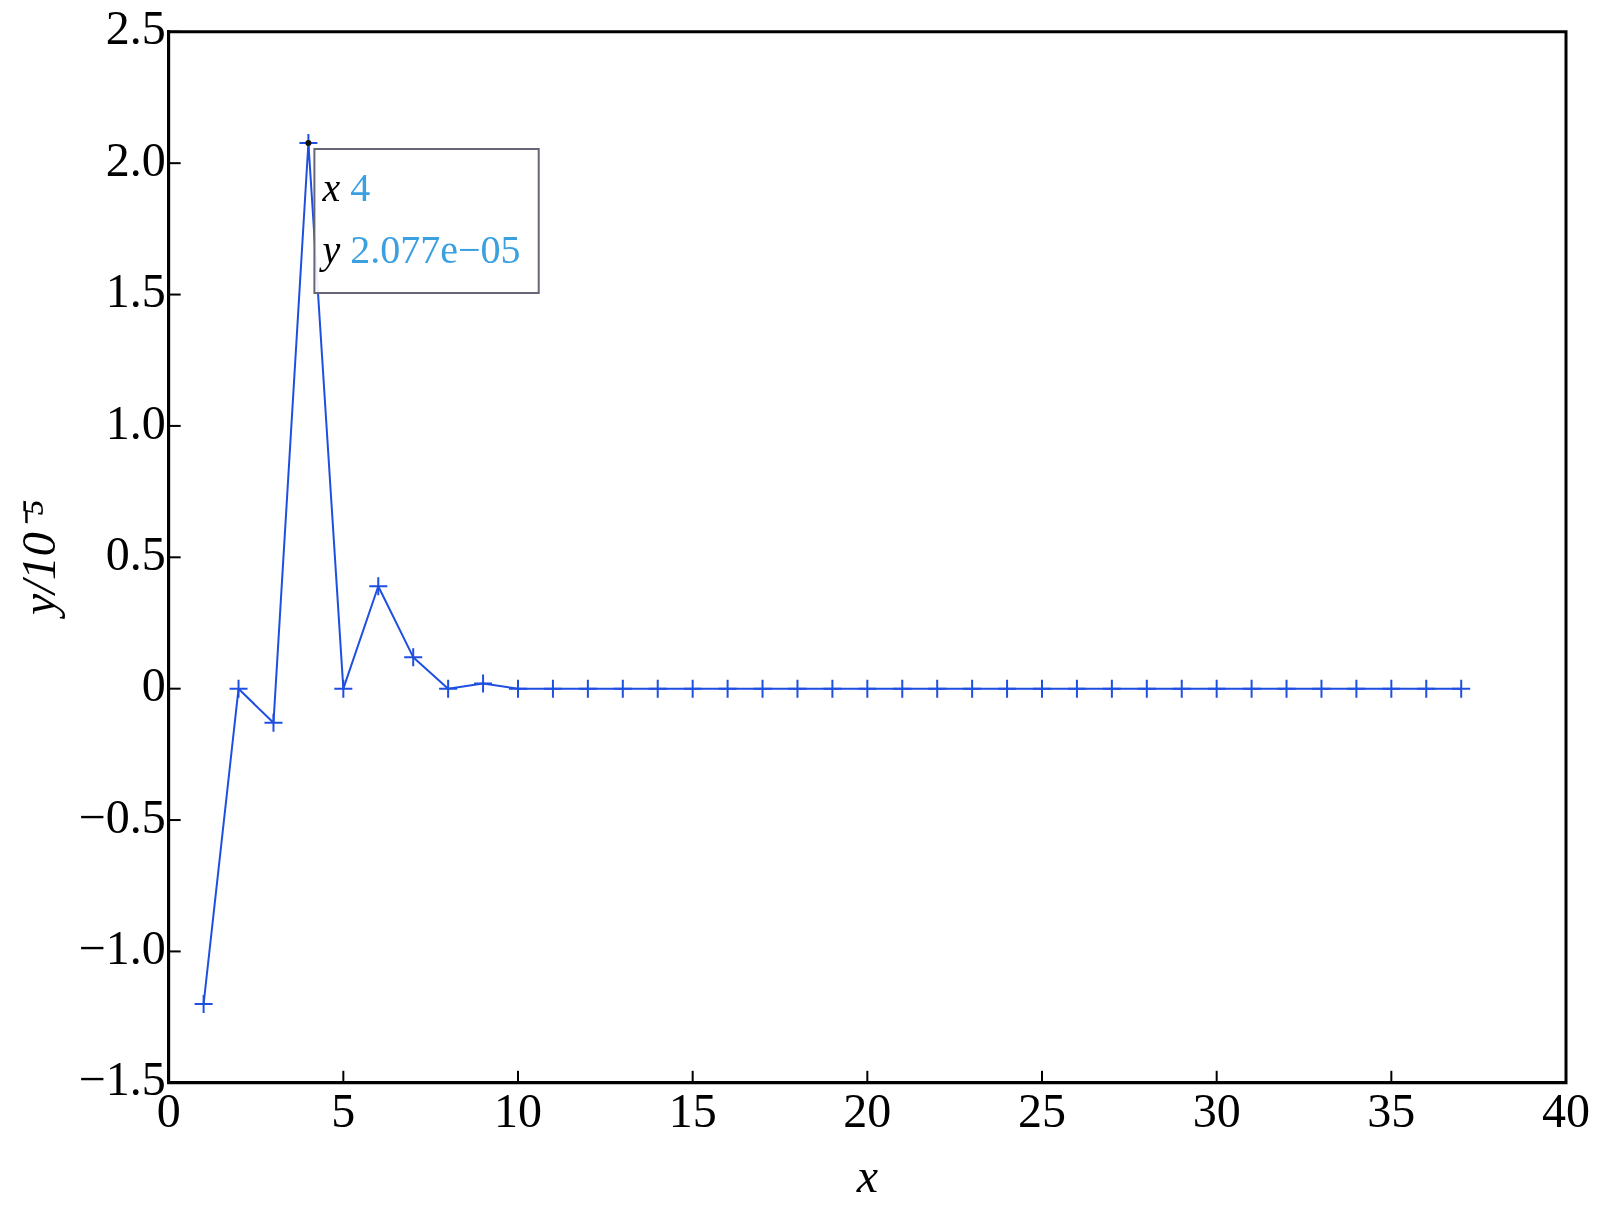  I want to click on x-axis-title: x, so click(866, 1175).